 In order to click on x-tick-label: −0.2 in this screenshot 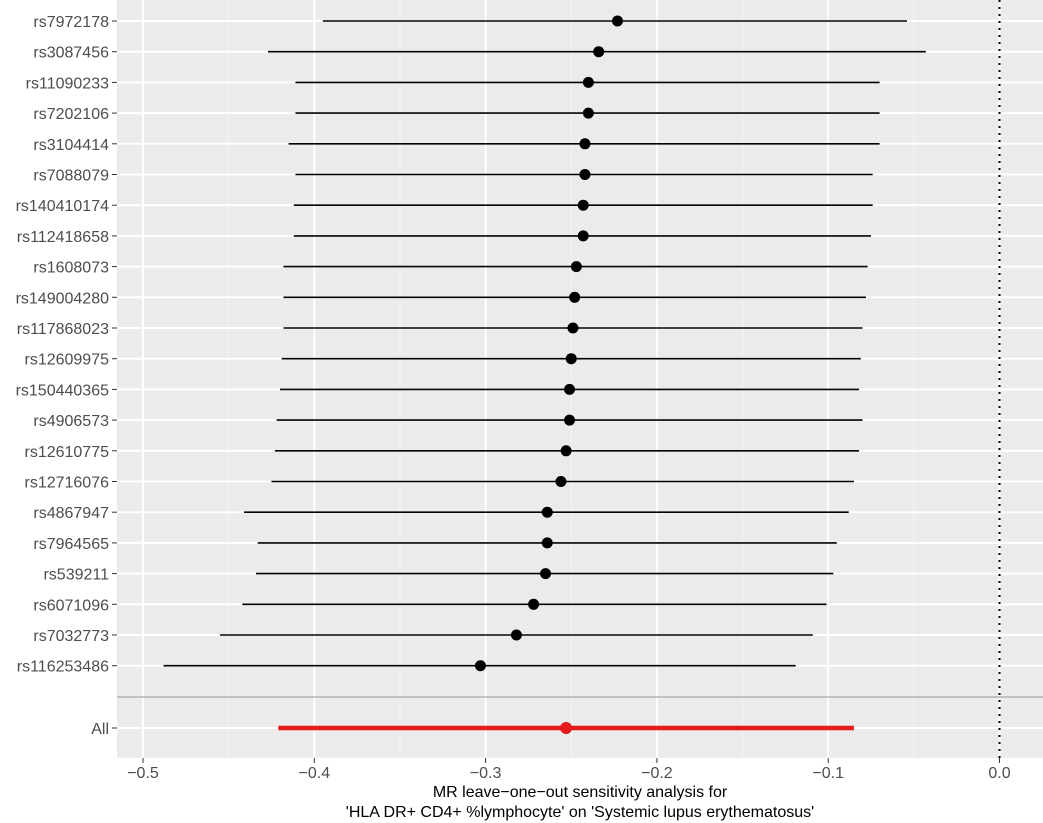, I will do `click(657, 773)`.